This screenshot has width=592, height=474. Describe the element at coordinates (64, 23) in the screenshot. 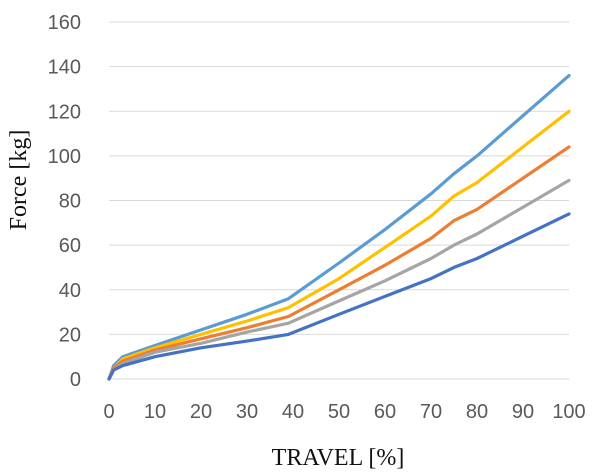

I see `y-tick-label: 160` at that location.